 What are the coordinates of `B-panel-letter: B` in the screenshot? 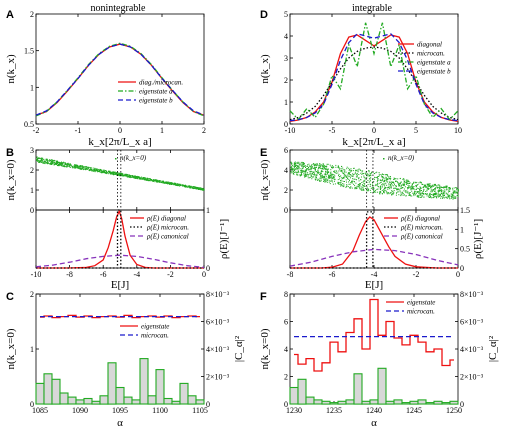 It's located at (10, 153).